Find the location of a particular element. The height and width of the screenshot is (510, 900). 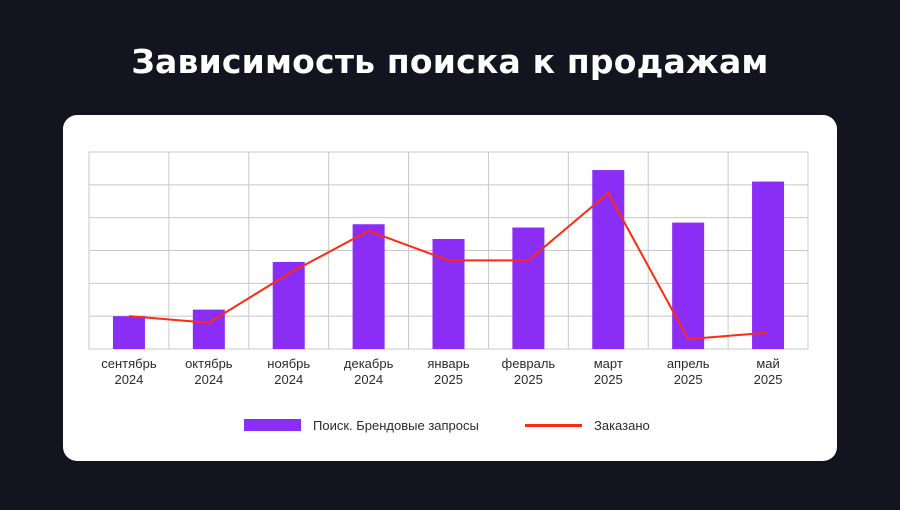

x-tick-label: октябрь 2024 is located at coordinates (209, 371).